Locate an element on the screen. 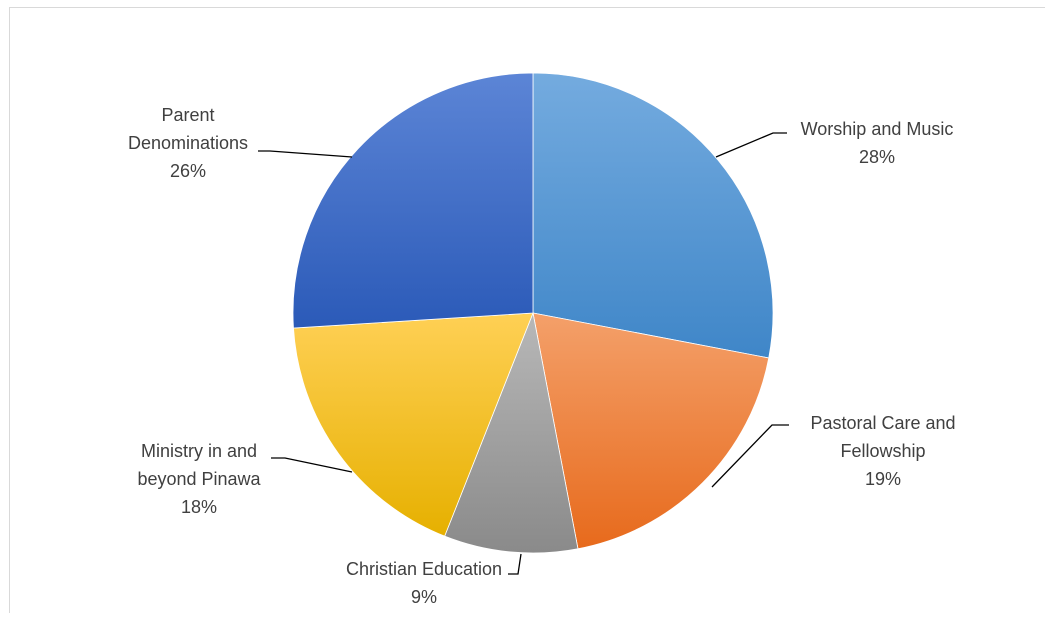 The height and width of the screenshot is (617, 1047). leader-line-christian-education is located at coordinates (515, 564).